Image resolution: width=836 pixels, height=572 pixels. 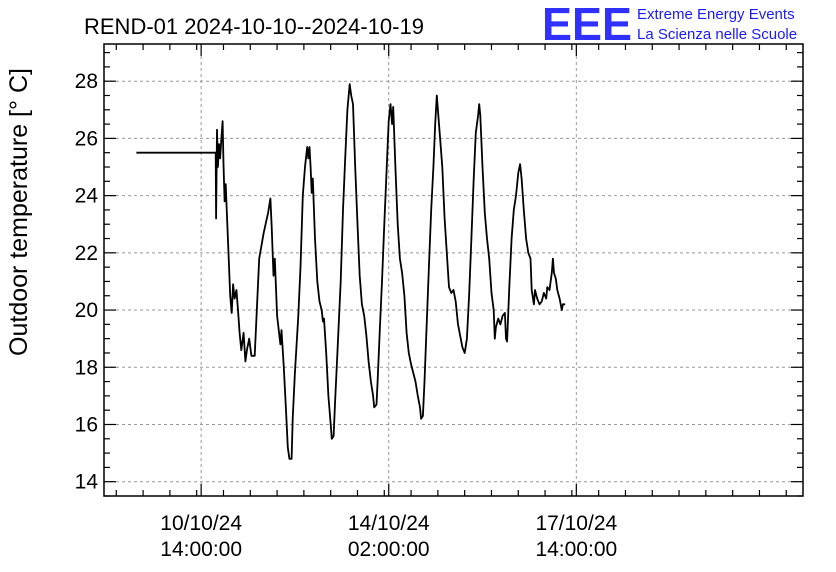 What do you see at coordinates (86, 138) in the screenshot?
I see `y-tick-label: 26` at bounding box center [86, 138].